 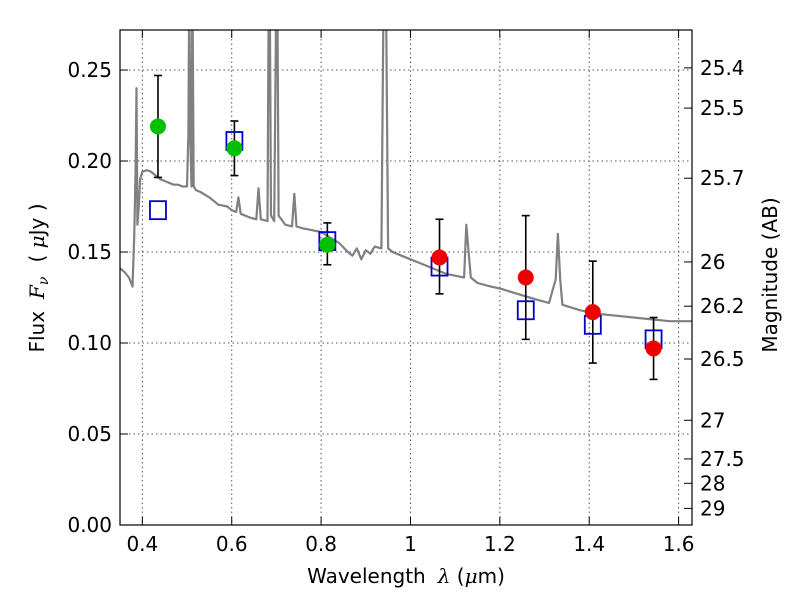 What do you see at coordinates (38, 277) in the screenshot?
I see `y-axis-label: FluxFν( μJy )` at bounding box center [38, 277].